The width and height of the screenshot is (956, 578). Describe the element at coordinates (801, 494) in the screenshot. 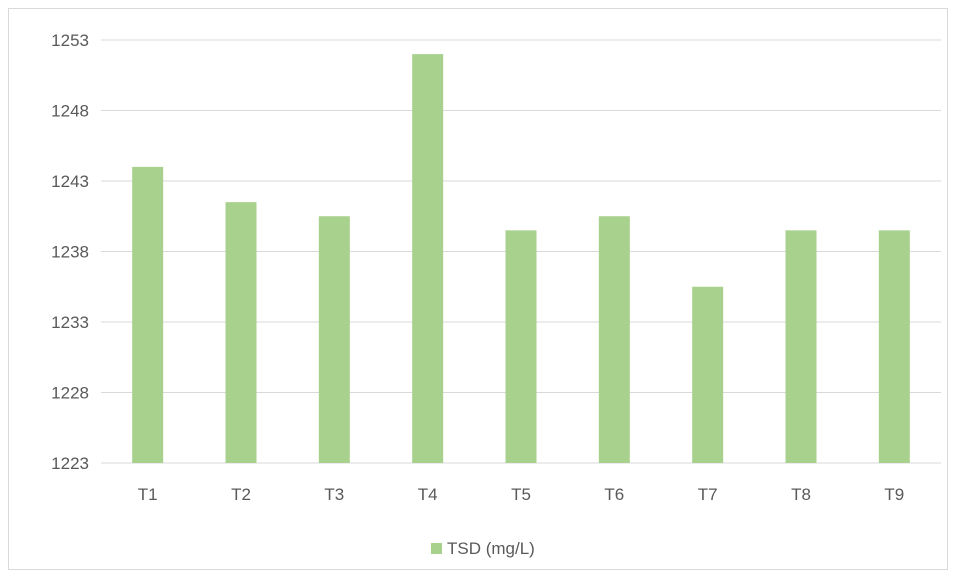

I see `x-tick-label: T8` at that location.